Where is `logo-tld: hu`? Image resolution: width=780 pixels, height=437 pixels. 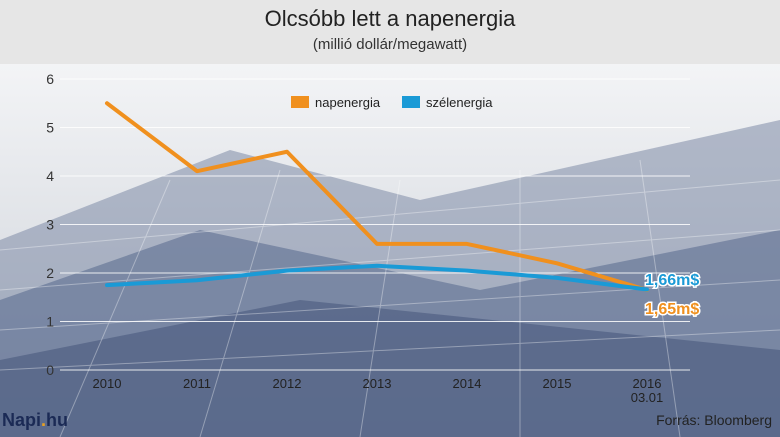 logo-tld: hu is located at coordinates (57, 420).